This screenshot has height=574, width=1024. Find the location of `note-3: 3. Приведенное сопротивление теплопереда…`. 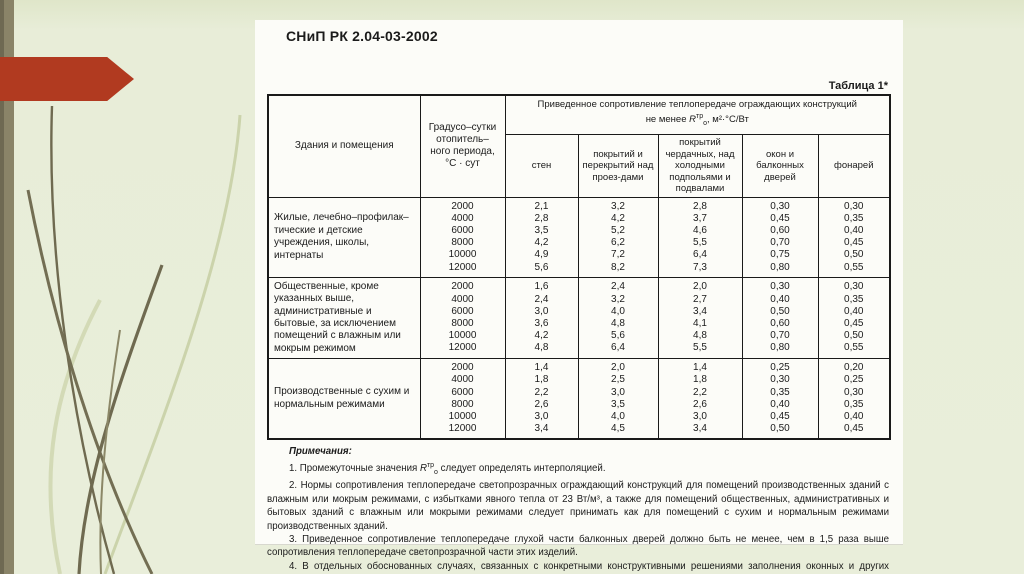

note-3: 3. Приведенное сопротивление теплопереда… is located at coordinates (578, 546).